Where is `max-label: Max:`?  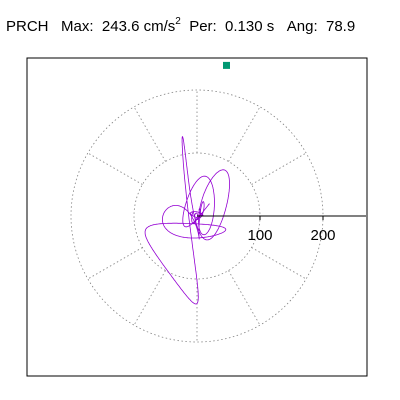
max-label: Max: is located at coordinates (77, 26).